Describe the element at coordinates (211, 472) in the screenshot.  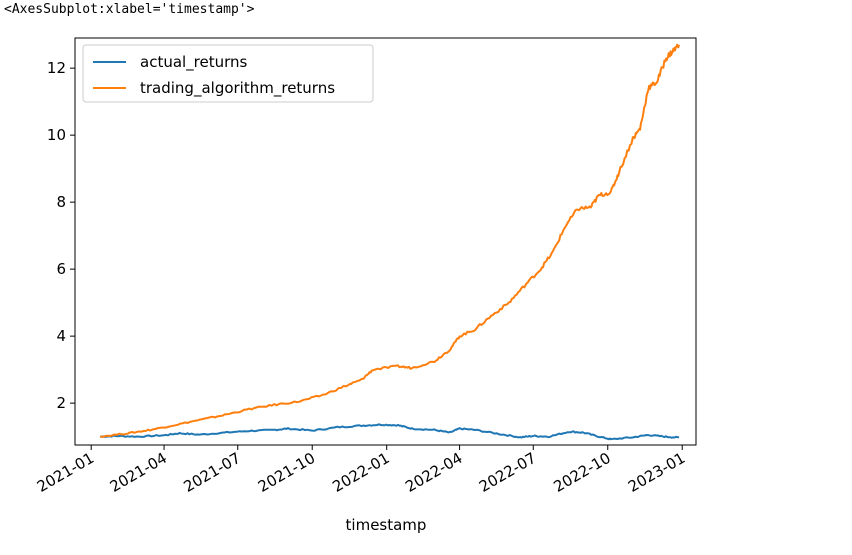
I see `x-tick-label: 2021-07` at that location.